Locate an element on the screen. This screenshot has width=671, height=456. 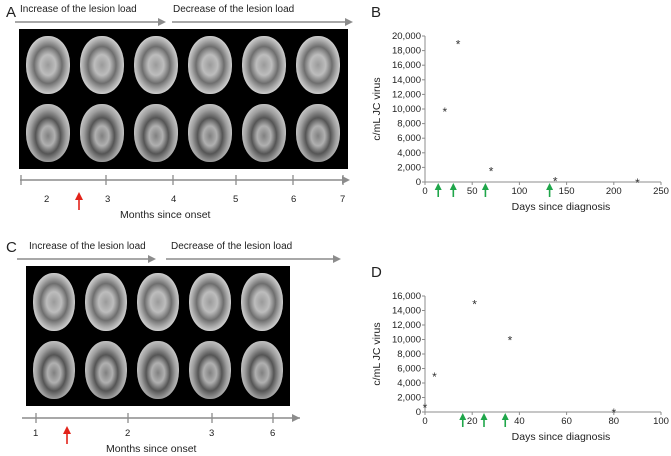
panel-d-y-tick-label: 0 is located at coordinates (418, 412).